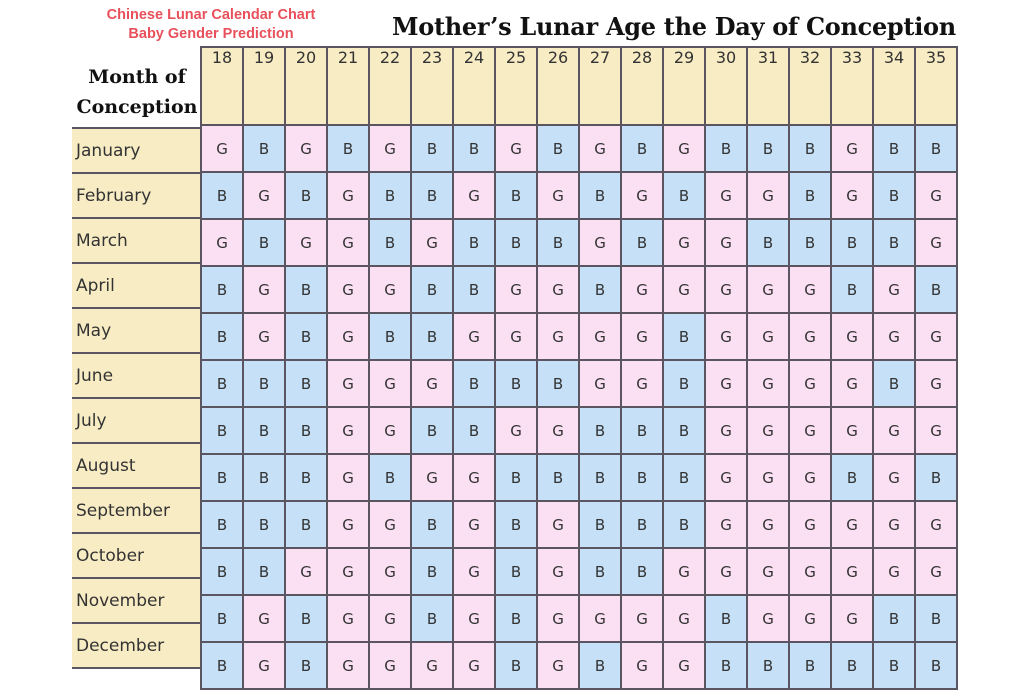 The width and height of the screenshot is (1024, 700). What do you see at coordinates (136, 465) in the screenshot?
I see `month-label: August` at bounding box center [136, 465].